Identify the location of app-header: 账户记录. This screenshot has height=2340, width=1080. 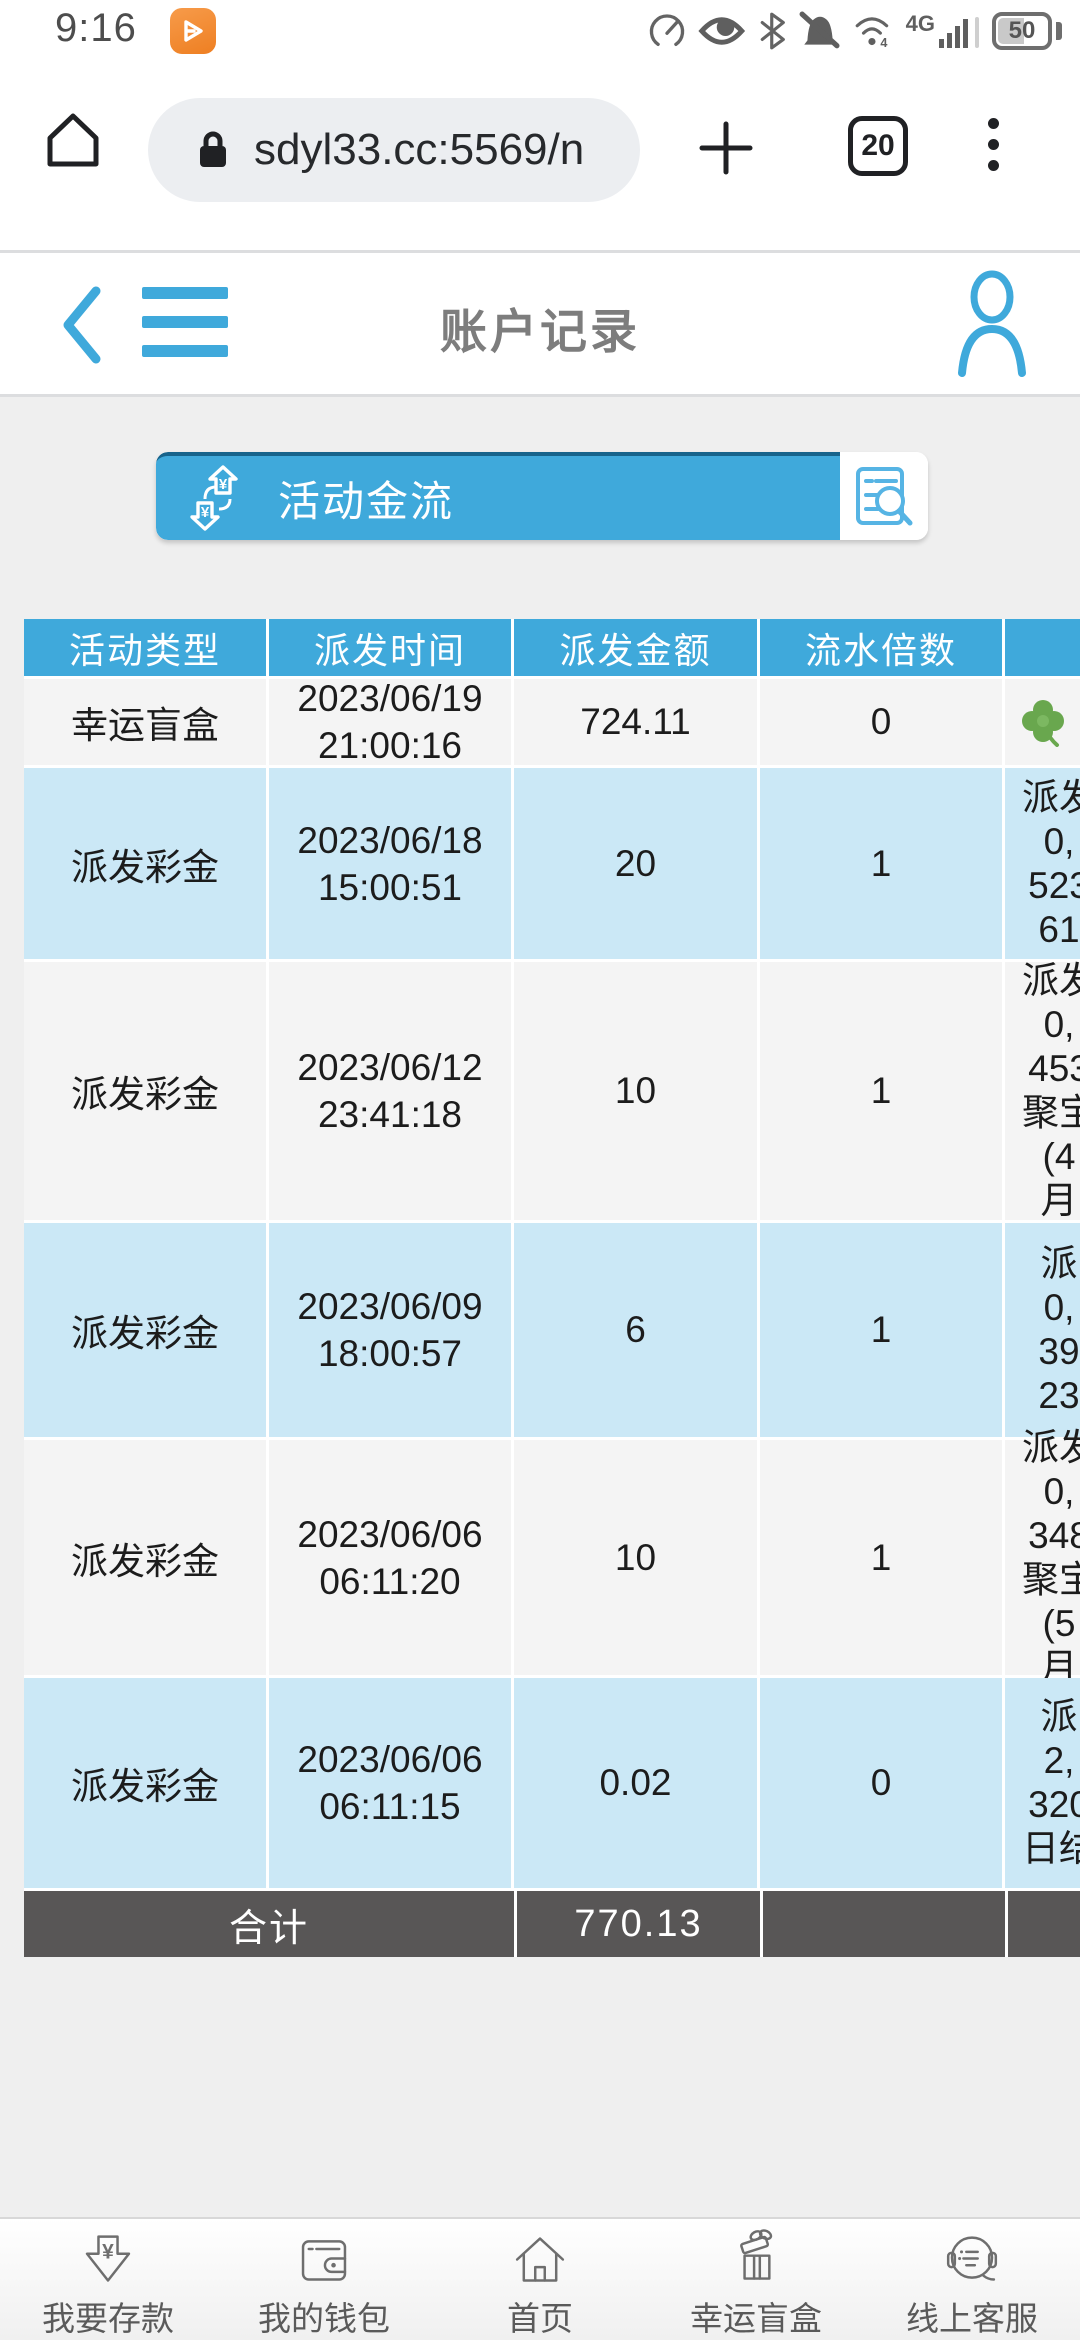
(540, 323).